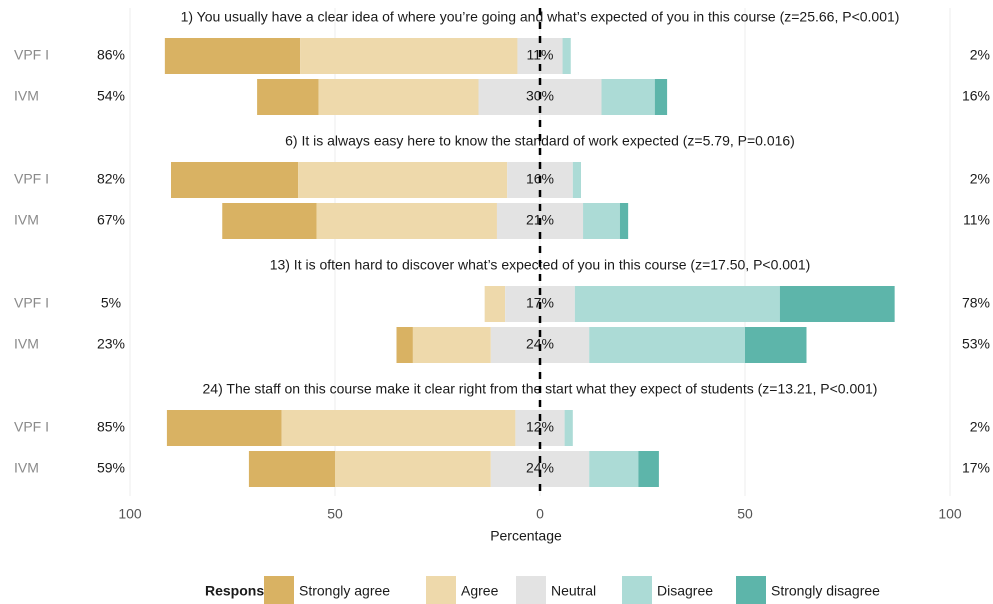  What do you see at coordinates (111, 468) in the screenshot?
I see `agree-label: 59%` at bounding box center [111, 468].